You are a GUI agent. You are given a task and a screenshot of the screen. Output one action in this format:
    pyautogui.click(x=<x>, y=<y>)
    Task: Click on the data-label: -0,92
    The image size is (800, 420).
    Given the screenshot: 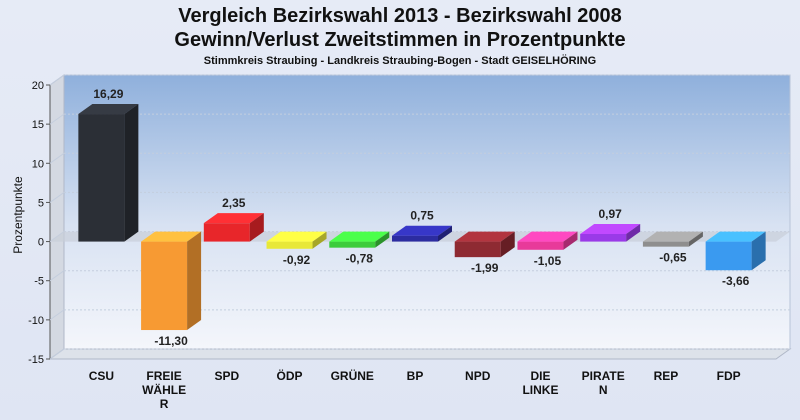 What is the action you would take?
    pyautogui.click(x=297, y=260)
    